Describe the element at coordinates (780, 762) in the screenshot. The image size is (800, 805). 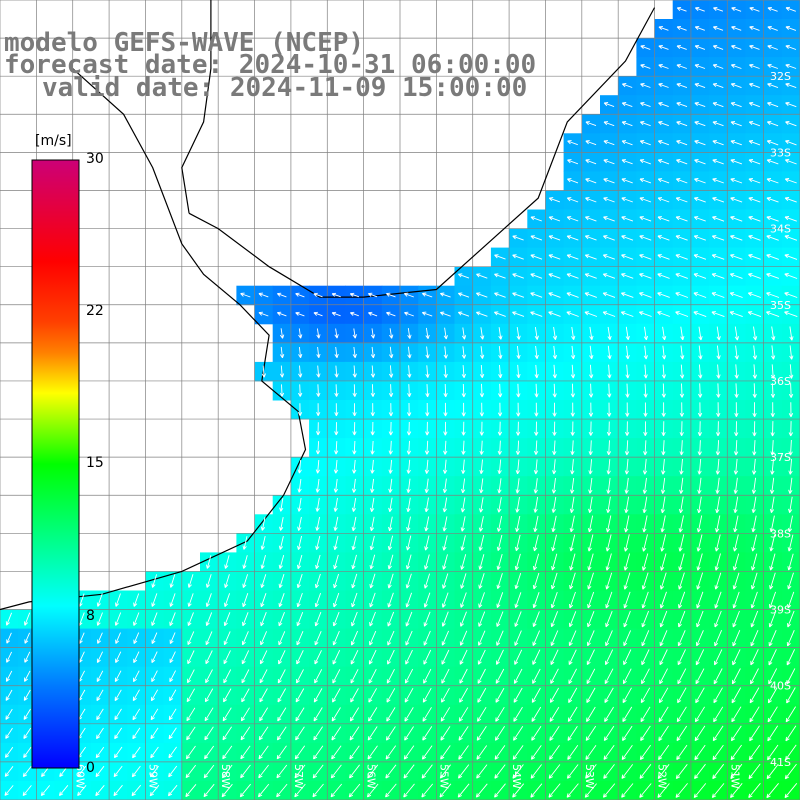
I see `latitude-label: 41S` at that location.